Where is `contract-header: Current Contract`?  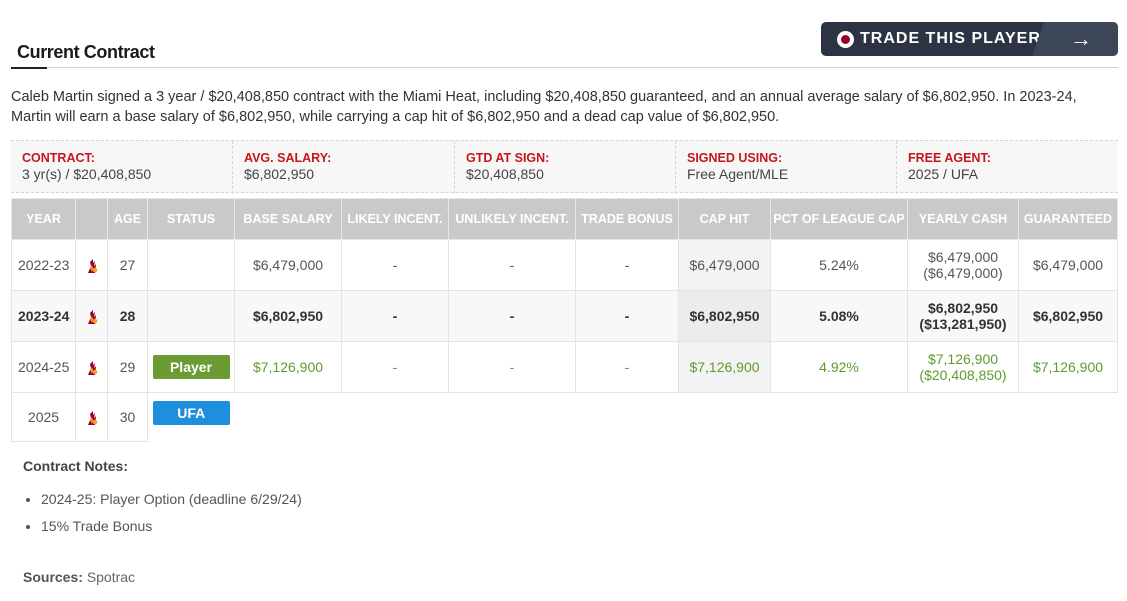 contract-header: Current Contract is located at coordinates (564, 34).